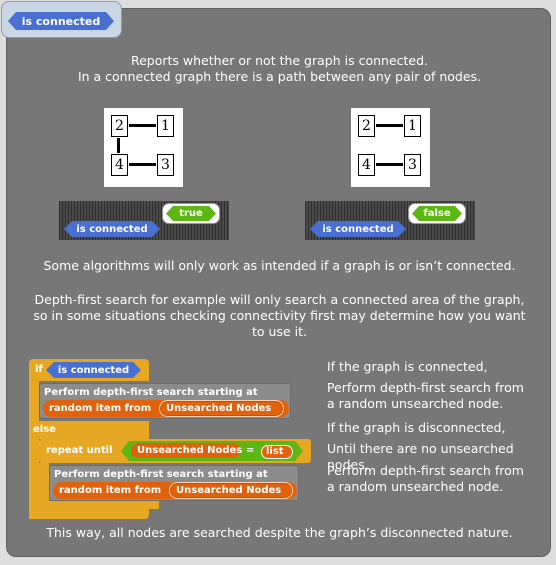 The height and width of the screenshot is (565, 556). I want to click on is-connected-condition: is connected, so click(93, 370).